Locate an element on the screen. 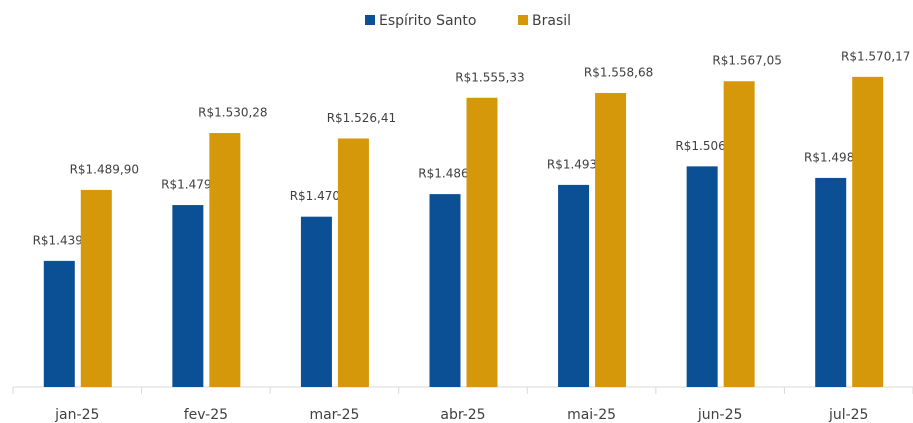 The width and height of the screenshot is (913, 423). value-label: R$1.555,33 is located at coordinates (489, 77).